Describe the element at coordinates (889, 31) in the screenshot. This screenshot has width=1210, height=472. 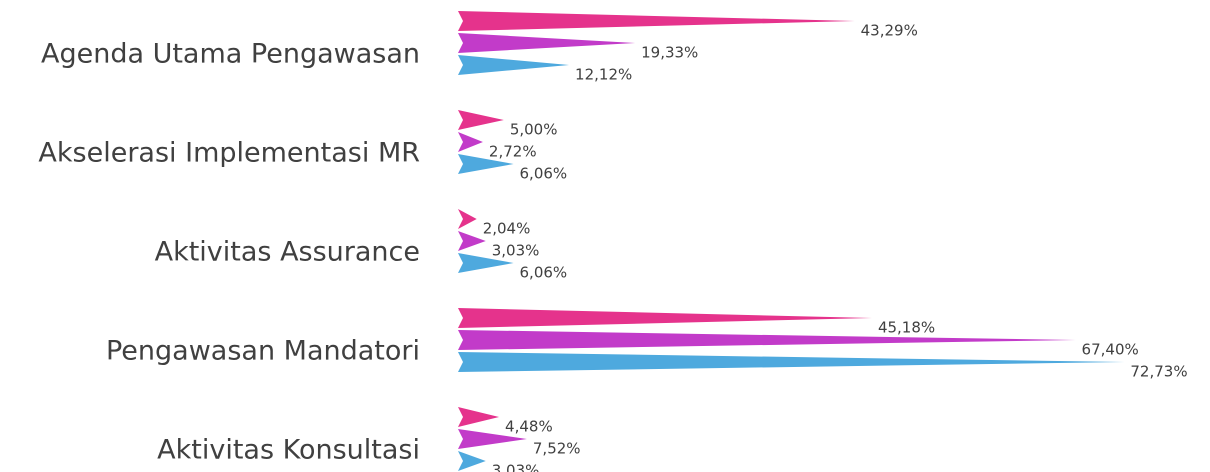
I see `value-label: 43,29%` at that location.